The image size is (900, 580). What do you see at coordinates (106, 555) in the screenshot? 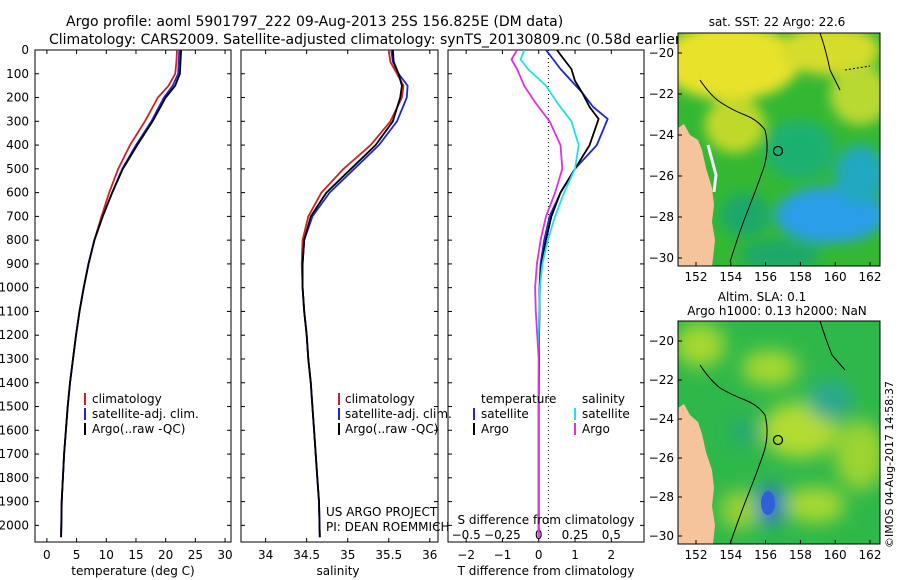
I see `x-tick-label: 10` at bounding box center [106, 555].